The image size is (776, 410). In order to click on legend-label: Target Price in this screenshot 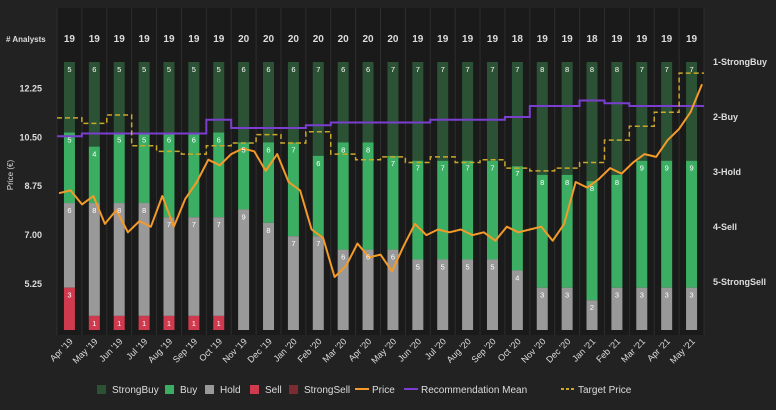, I will do `click(605, 390)`.